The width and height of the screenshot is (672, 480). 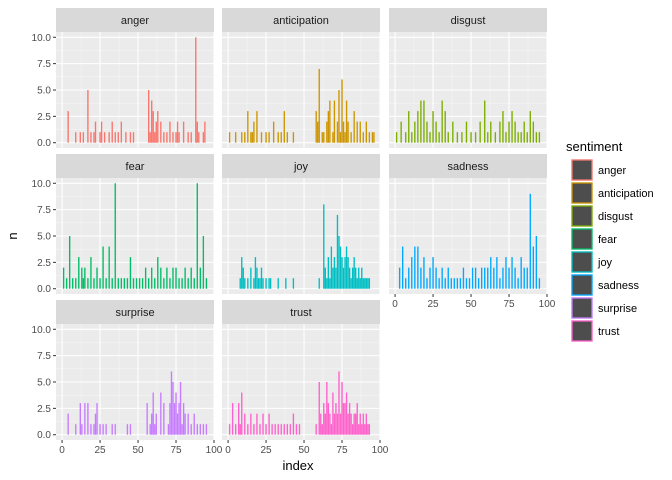 What do you see at coordinates (12, 235) in the screenshot?
I see `y-axis-title: n` at bounding box center [12, 235].